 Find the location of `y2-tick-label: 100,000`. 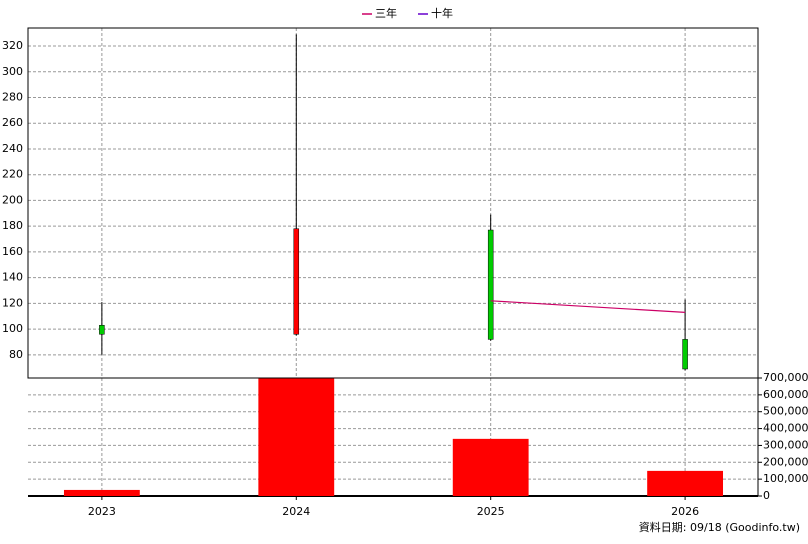

y2-tick-label: 100,000 is located at coordinates (785, 478).